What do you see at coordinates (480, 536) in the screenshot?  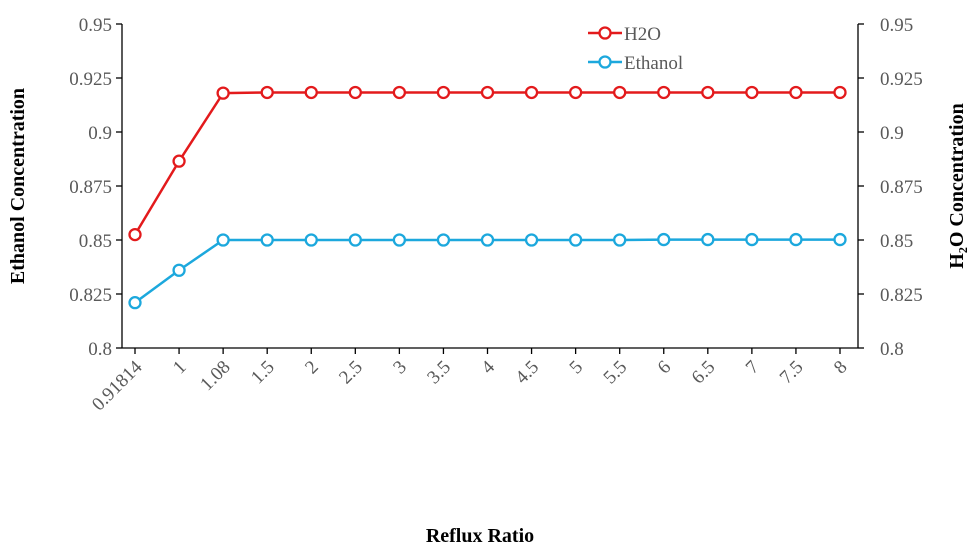 I see `x-axis-title: Reflux Ratio` at bounding box center [480, 536].